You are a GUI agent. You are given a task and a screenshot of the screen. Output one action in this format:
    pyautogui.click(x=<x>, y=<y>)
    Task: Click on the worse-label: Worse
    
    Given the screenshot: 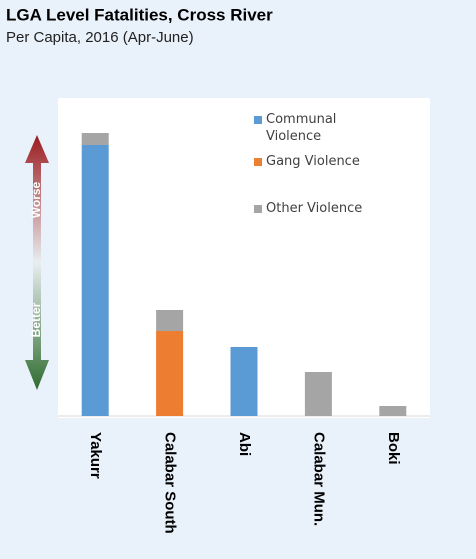 What is the action you would take?
    pyautogui.click(x=36, y=199)
    